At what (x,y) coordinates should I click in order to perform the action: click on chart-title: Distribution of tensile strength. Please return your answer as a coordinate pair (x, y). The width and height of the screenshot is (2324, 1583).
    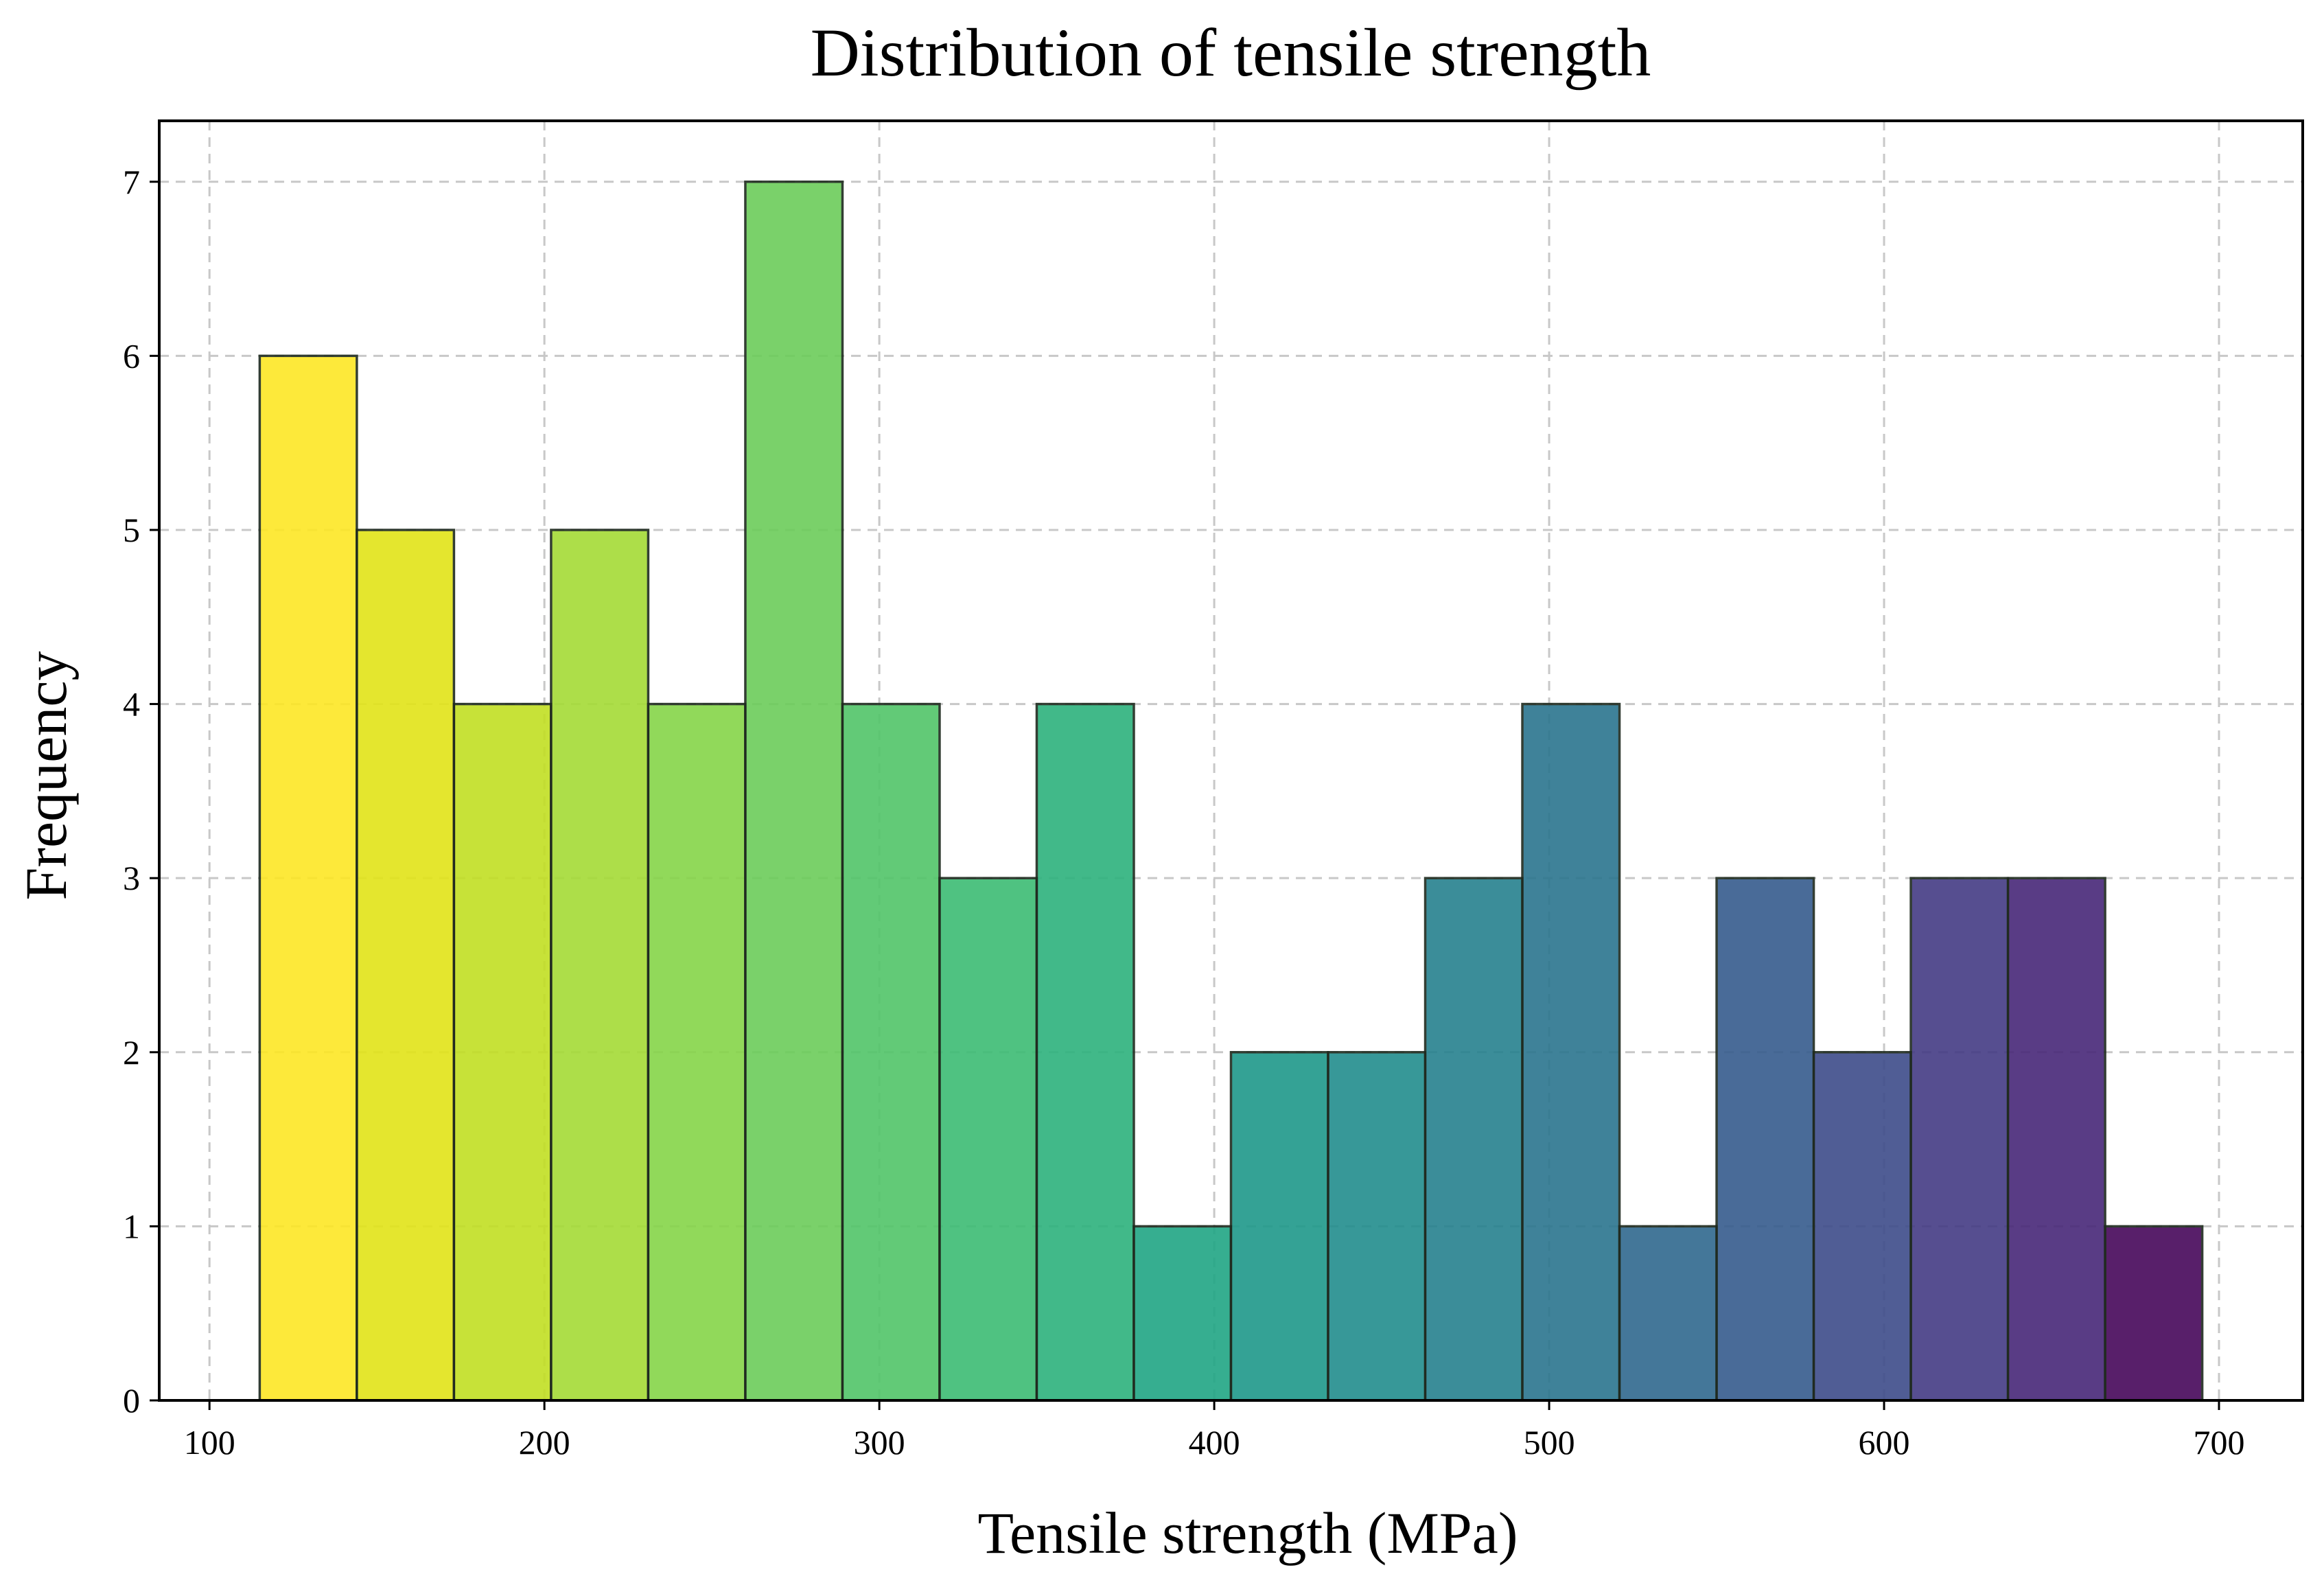
    Looking at the image, I should click on (1231, 53).